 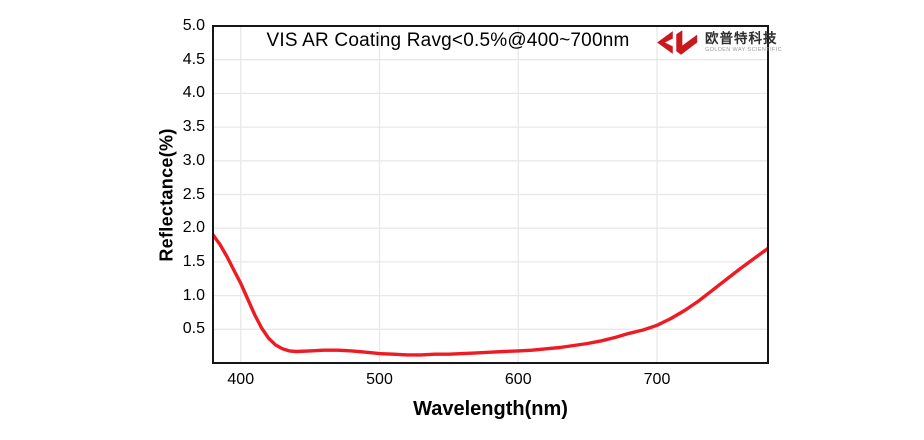 I want to click on company-logo-mark-icon, so click(x=677, y=42).